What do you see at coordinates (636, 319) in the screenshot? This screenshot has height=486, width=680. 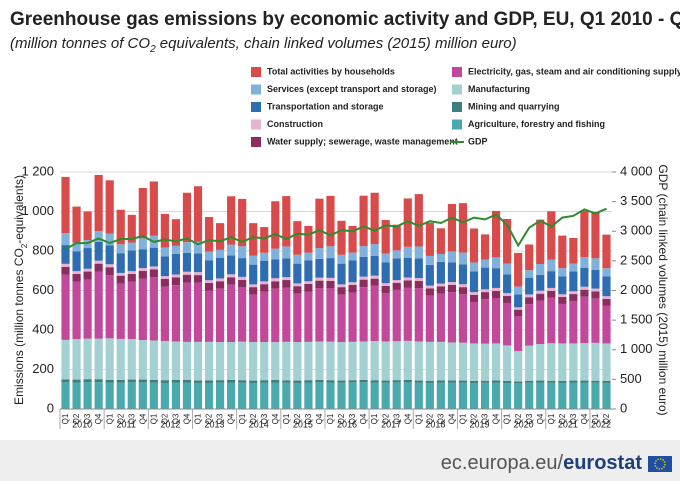 I see `y2-tick-label: 1 500` at bounding box center [636, 319].